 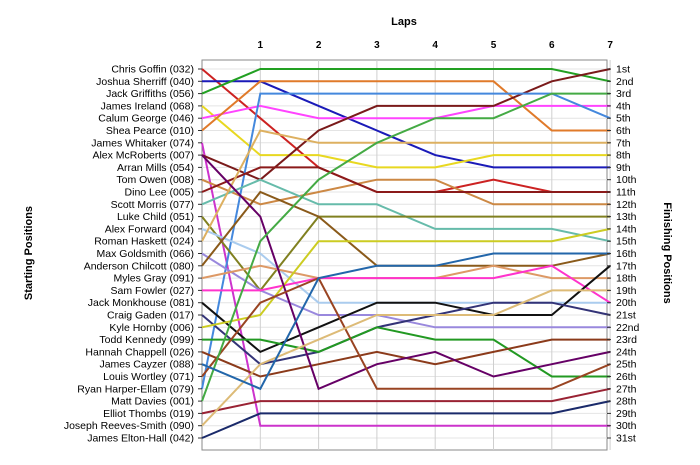 I want to click on finish-label: 21st, so click(x=626, y=316).